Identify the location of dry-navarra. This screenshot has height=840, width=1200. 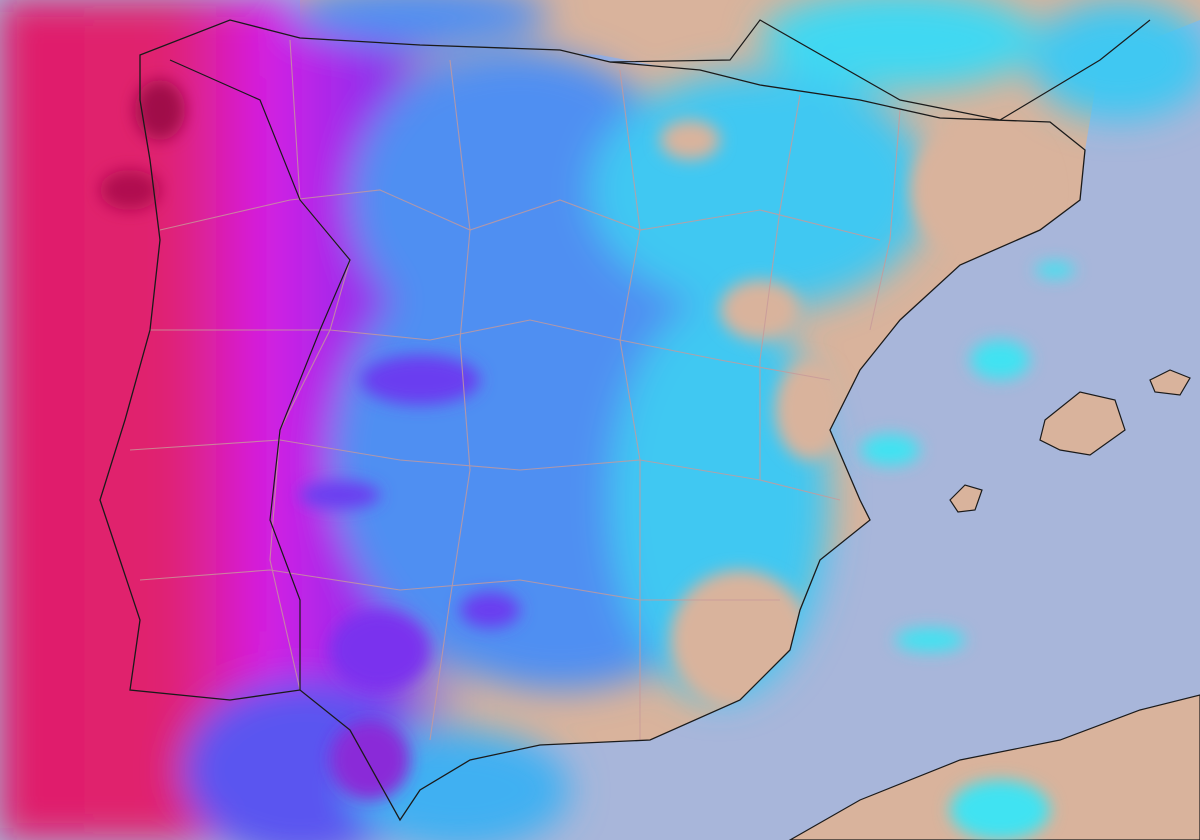
(690, 140).